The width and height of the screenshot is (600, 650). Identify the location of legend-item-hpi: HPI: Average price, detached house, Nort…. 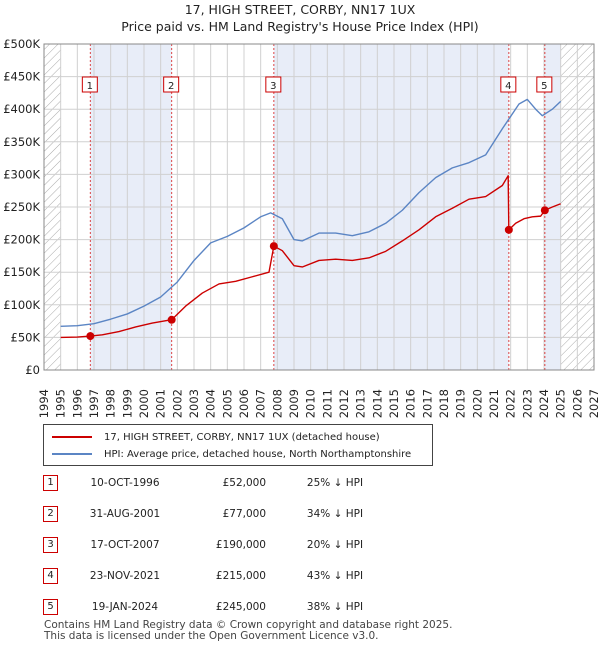
(231, 454).